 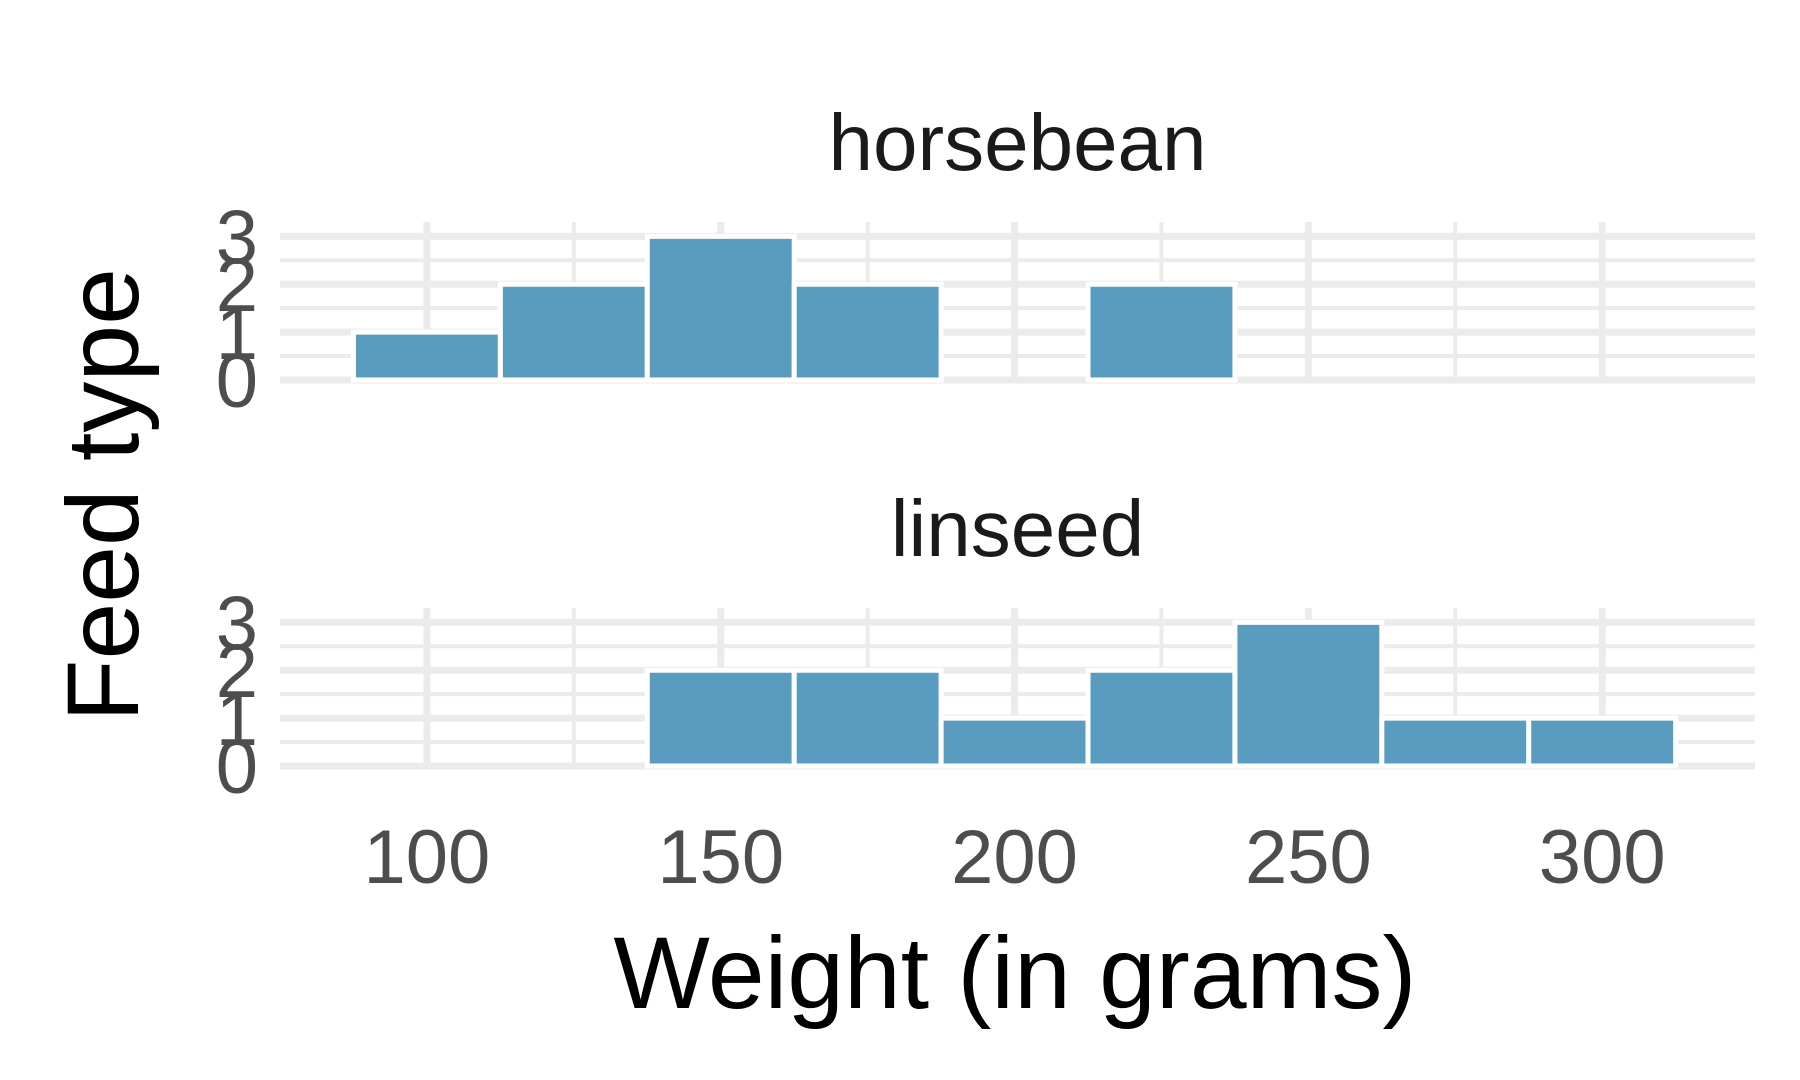 I want to click on x-tick-label: 200, so click(x=1014, y=857).